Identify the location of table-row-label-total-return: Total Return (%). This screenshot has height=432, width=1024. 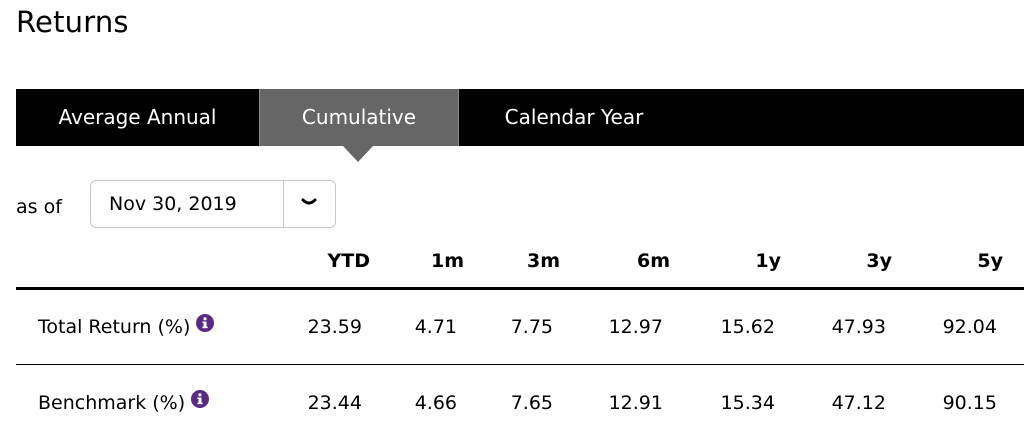
(126, 326).